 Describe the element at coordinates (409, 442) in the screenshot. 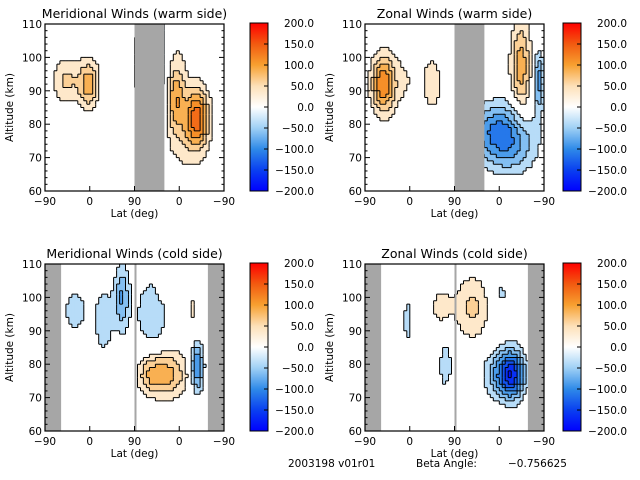

I see `x-tick-label: 0` at that location.